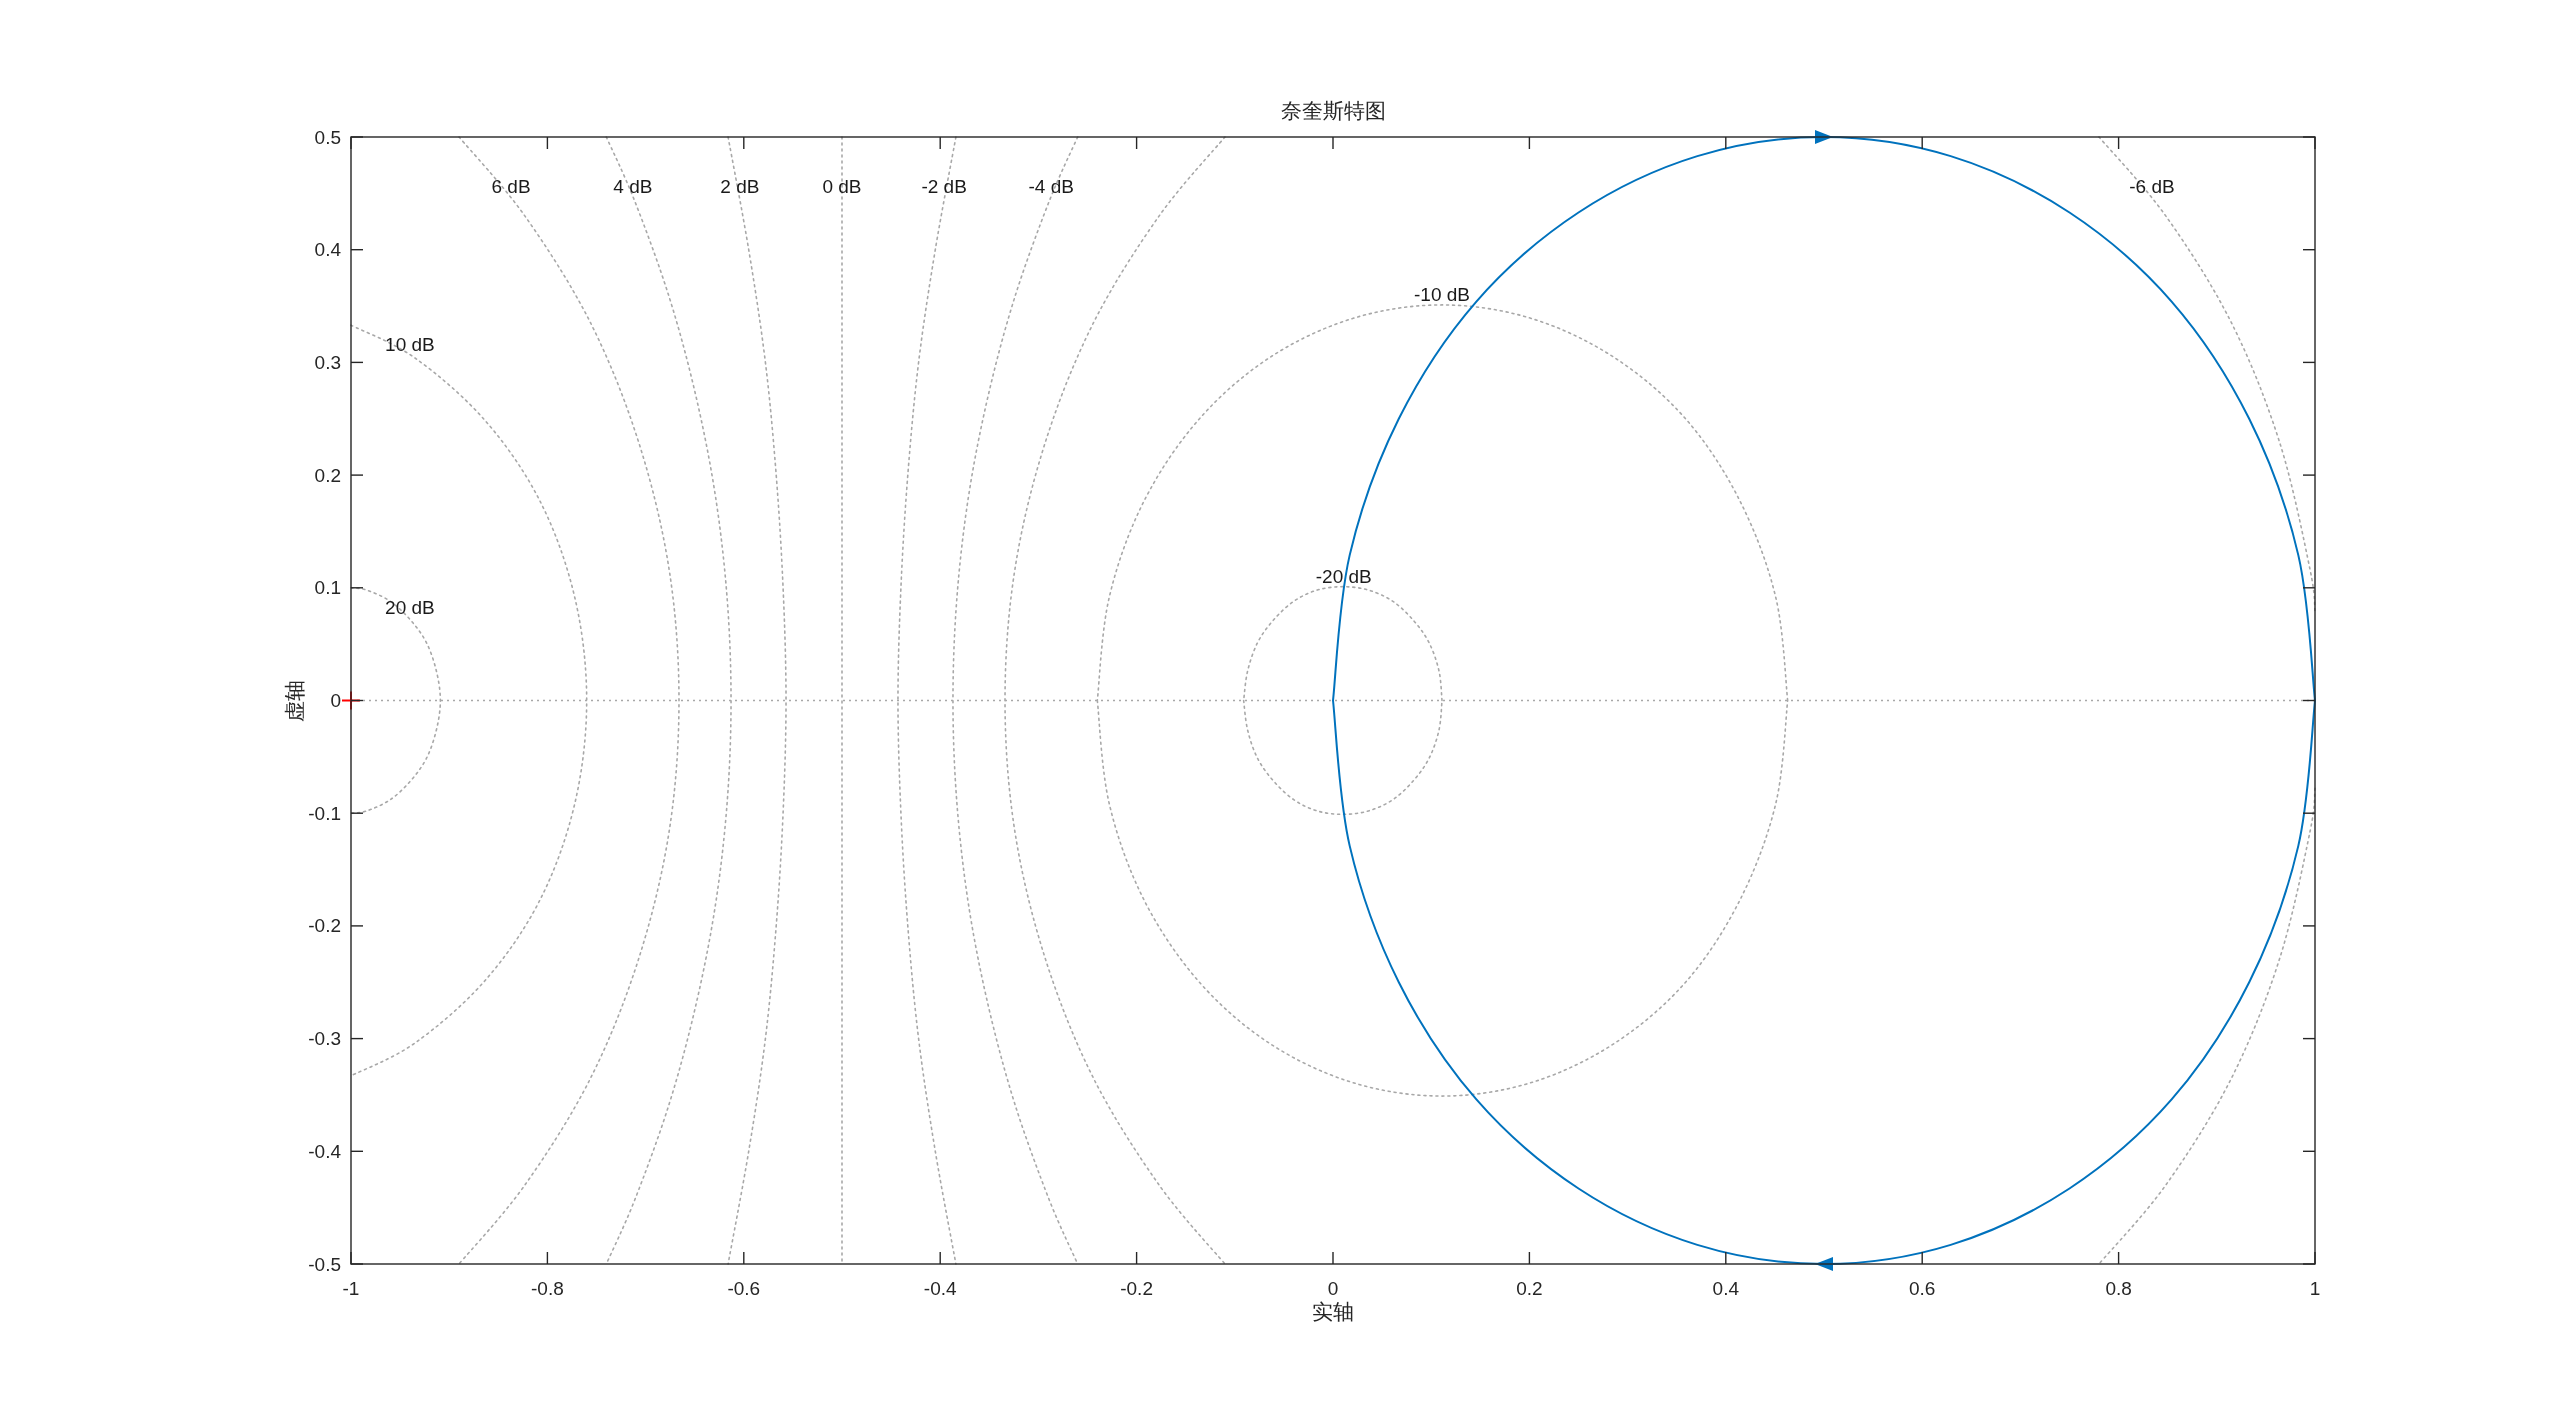 This screenshot has width=2560, height=1420. Describe the element at coordinates (1922, 1288) in the screenshot. I see `x-tick-label: 0.6` at that location.